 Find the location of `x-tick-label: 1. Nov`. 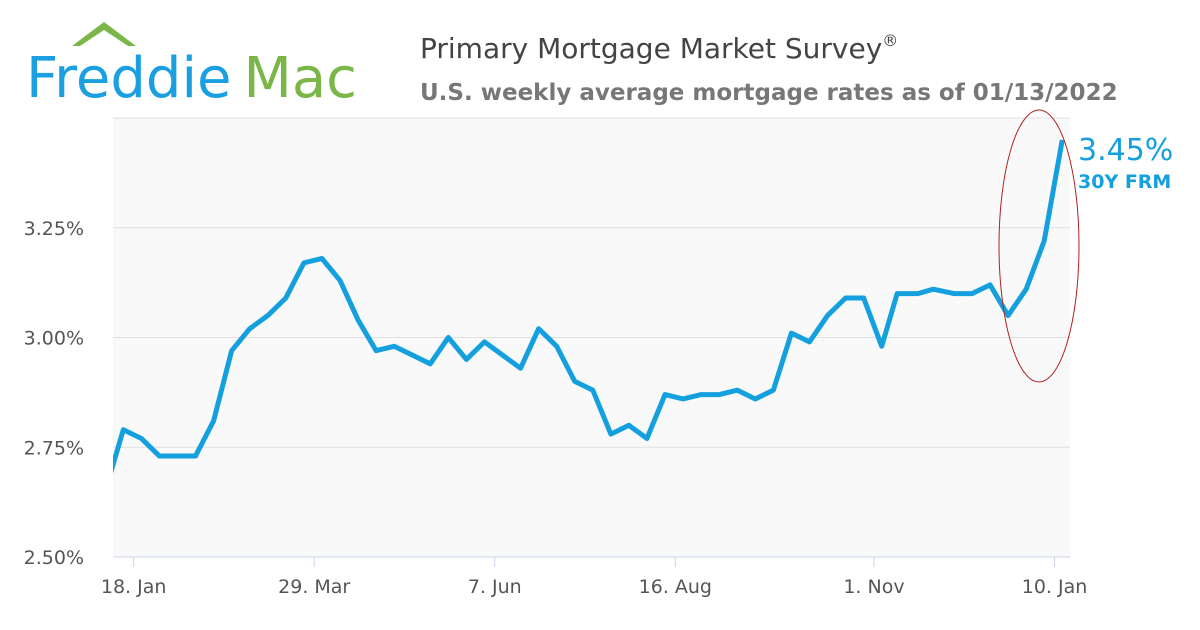

x-tick-label: 1. Nov is located at coordinates (873, 587).